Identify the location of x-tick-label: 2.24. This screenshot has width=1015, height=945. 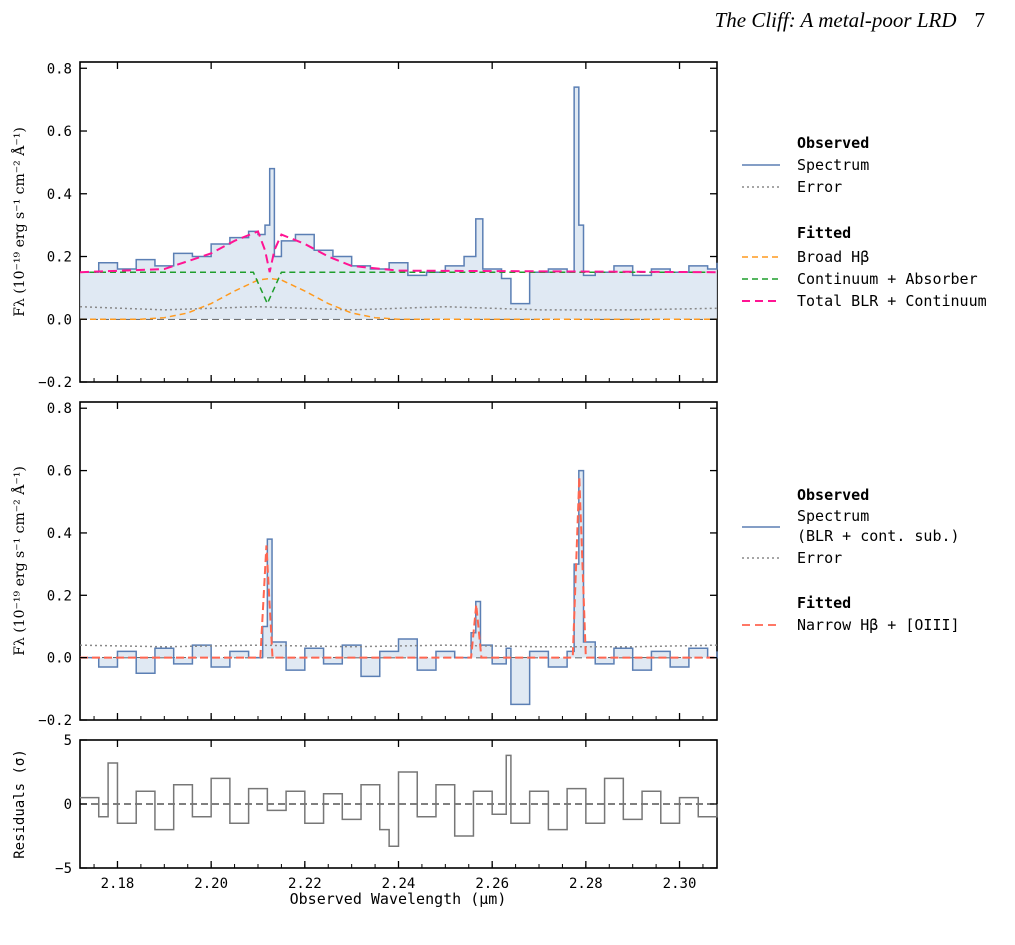
(399, 884).